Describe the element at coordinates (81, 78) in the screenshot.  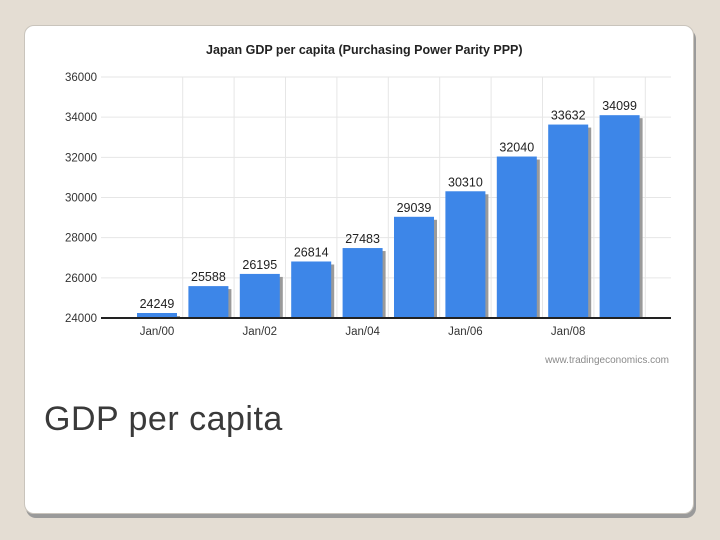
I see `y-tick-label: 36000` at that location.